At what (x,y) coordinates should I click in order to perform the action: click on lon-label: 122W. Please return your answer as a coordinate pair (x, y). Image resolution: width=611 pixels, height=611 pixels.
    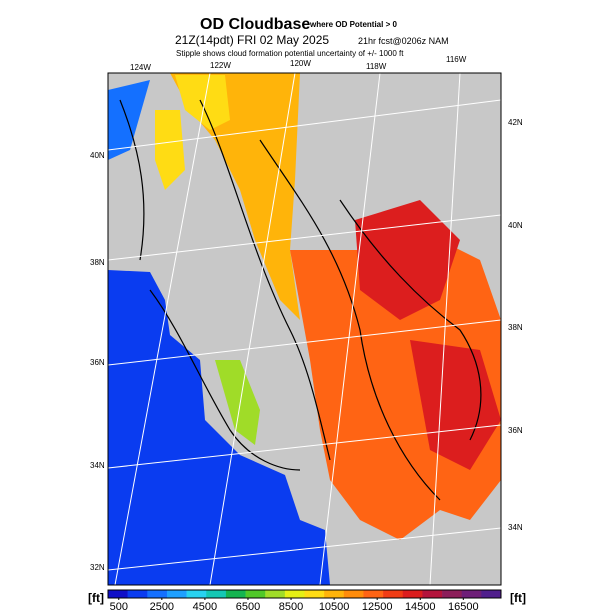
    Looking at the image, I should click on (220, 65).